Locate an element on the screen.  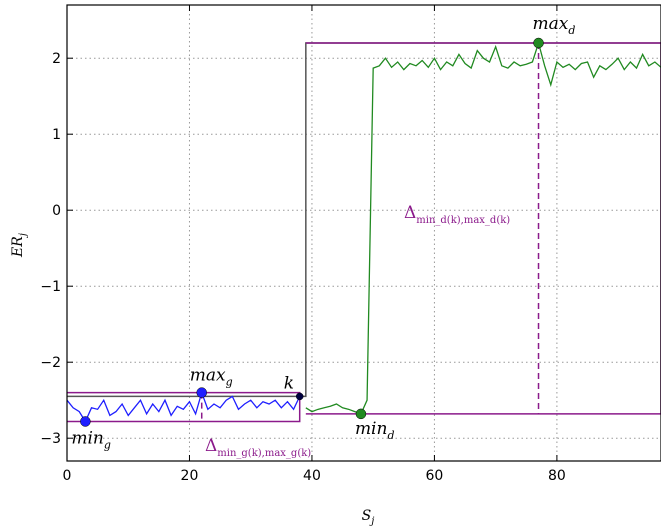
point-max-d is located at coordinates (539, 43).